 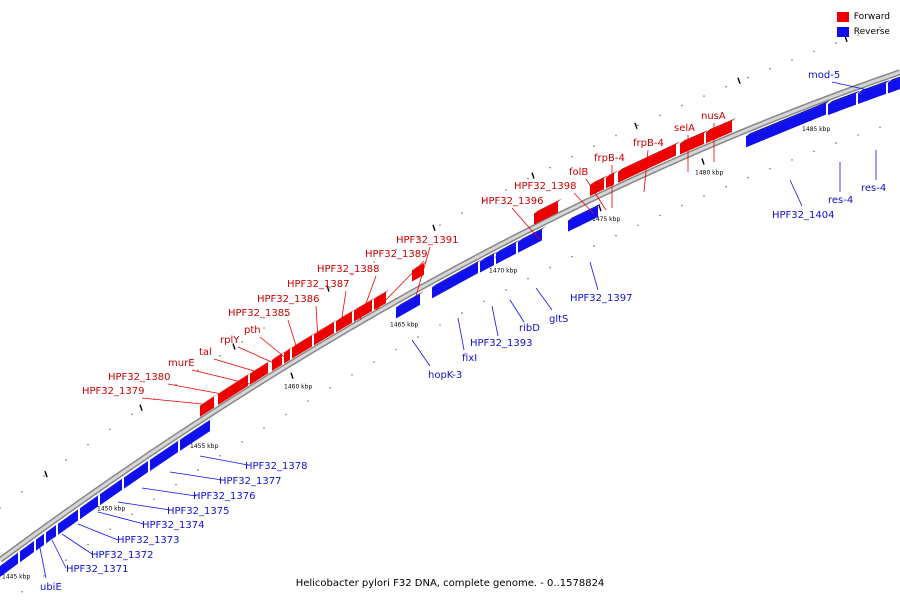 I want to click on reverse-gene-label: HPF32_1375, so click(x=198, y=511).